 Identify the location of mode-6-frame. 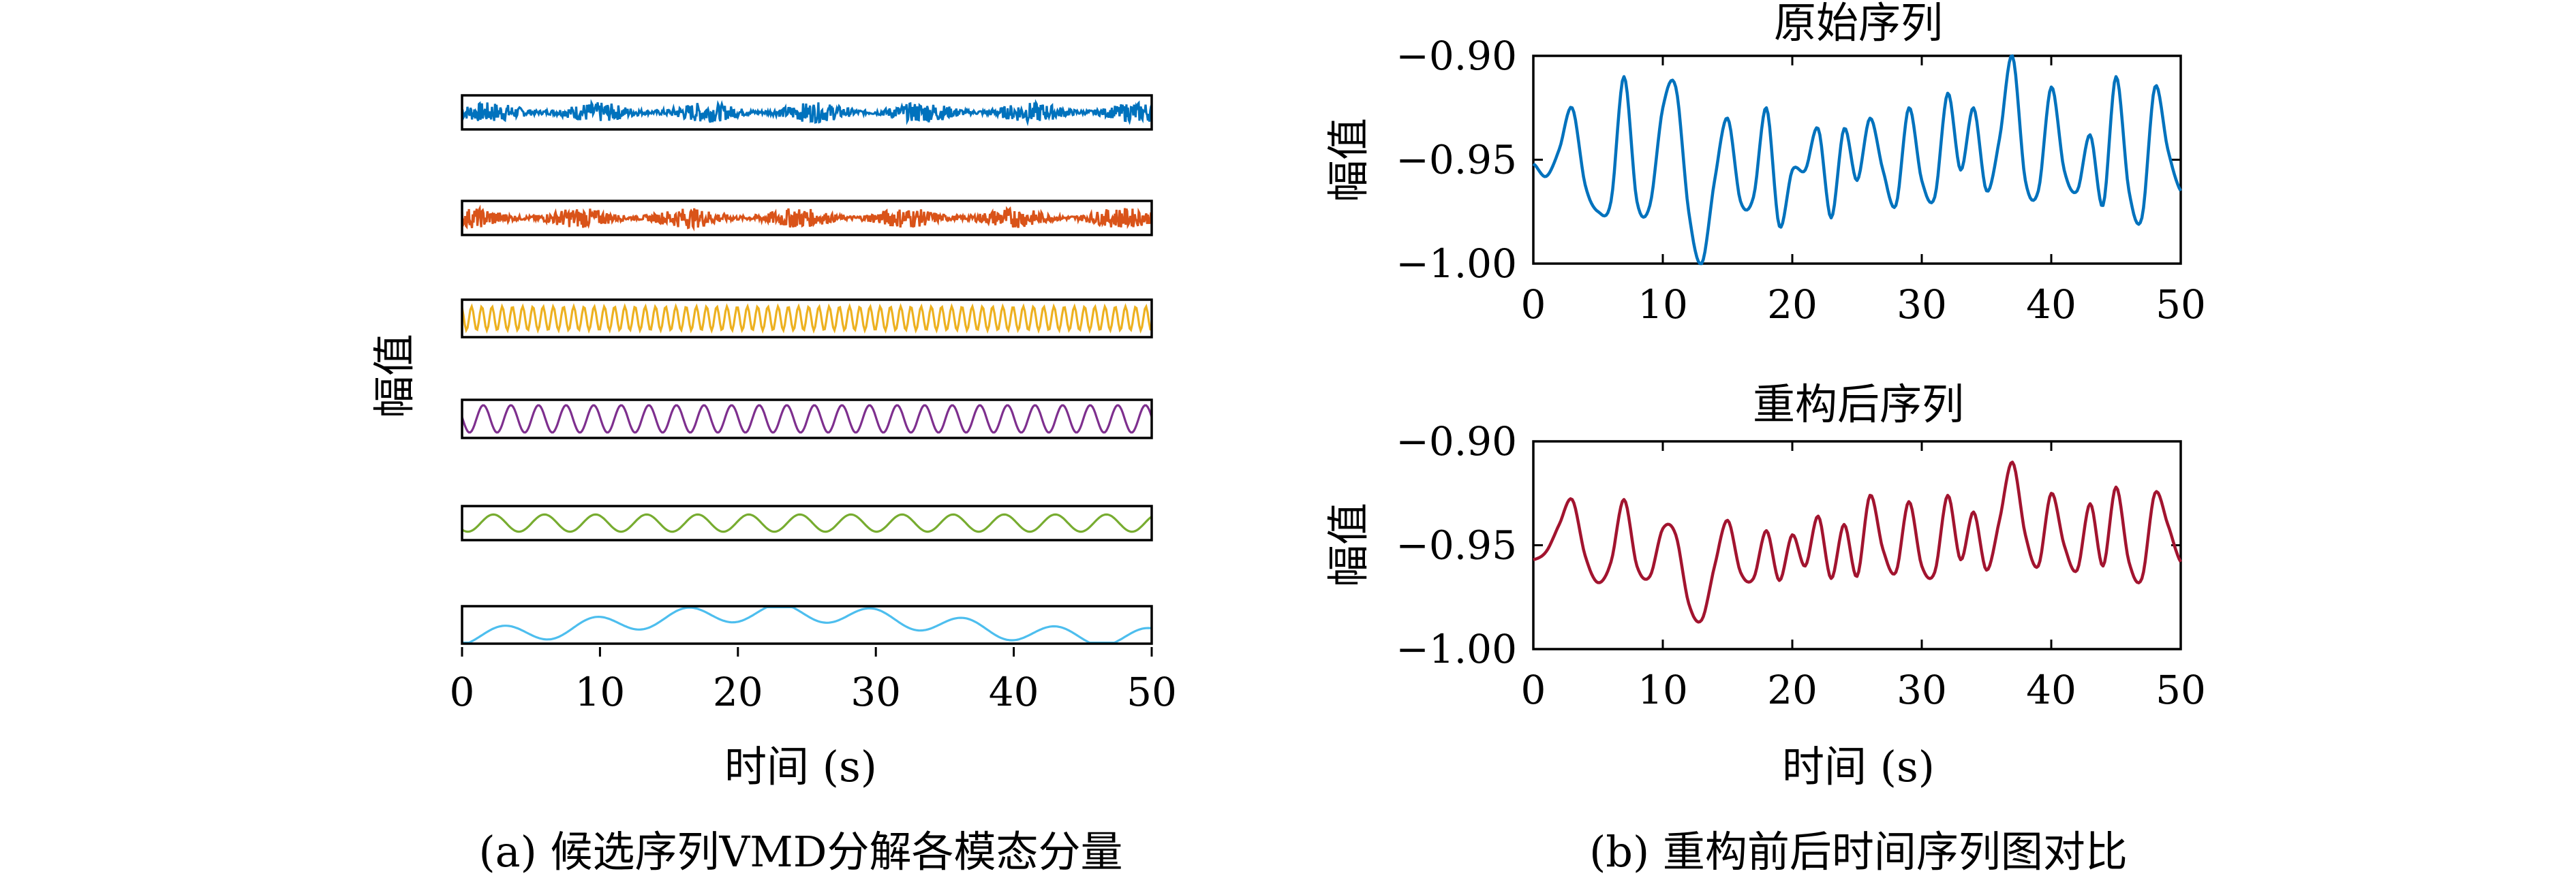
(807, 625).